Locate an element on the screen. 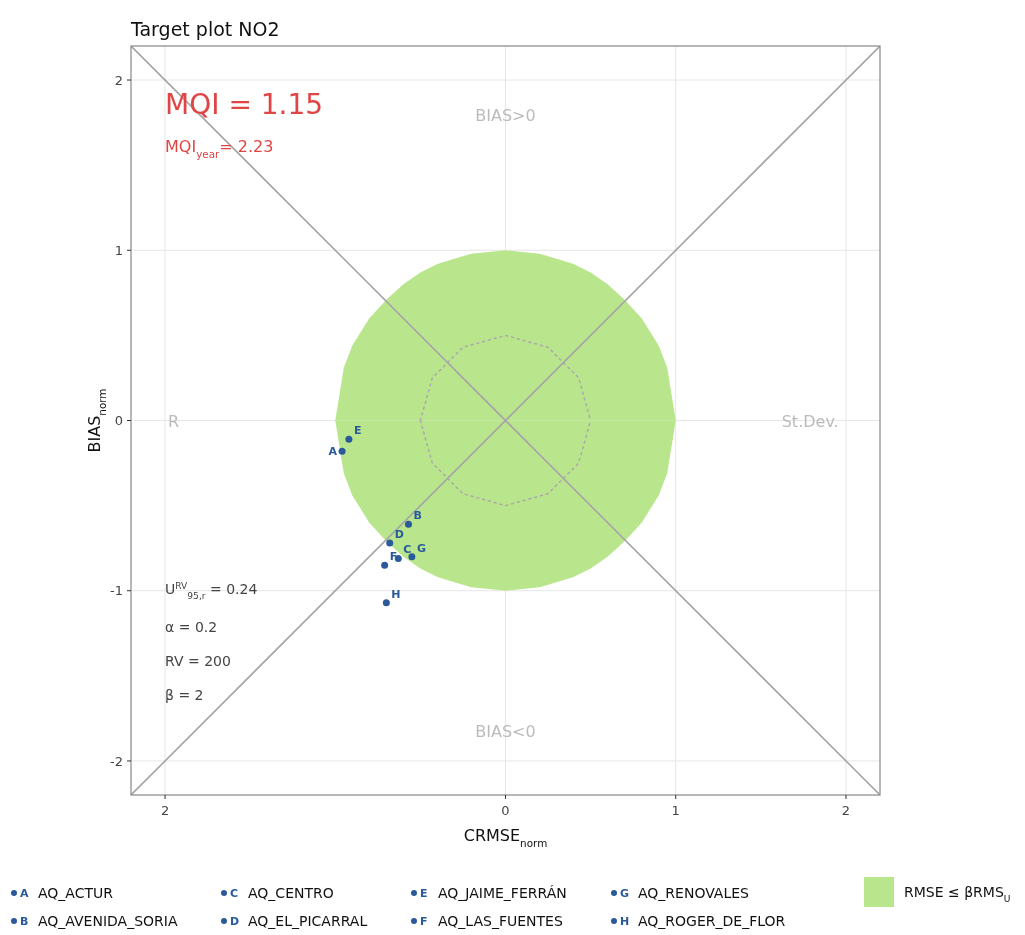 The image size is (1025, 935). annotation: RV = 200 is located at coordinates (198, 660).